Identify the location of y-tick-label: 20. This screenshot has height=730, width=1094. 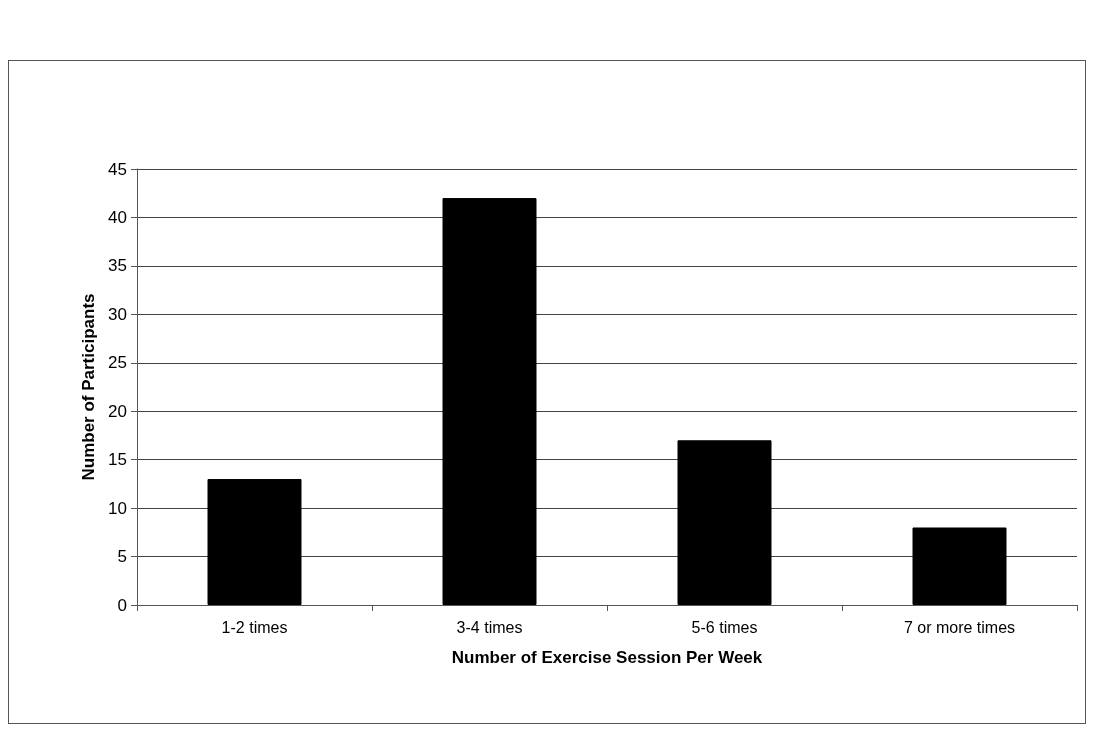
(117, 411).